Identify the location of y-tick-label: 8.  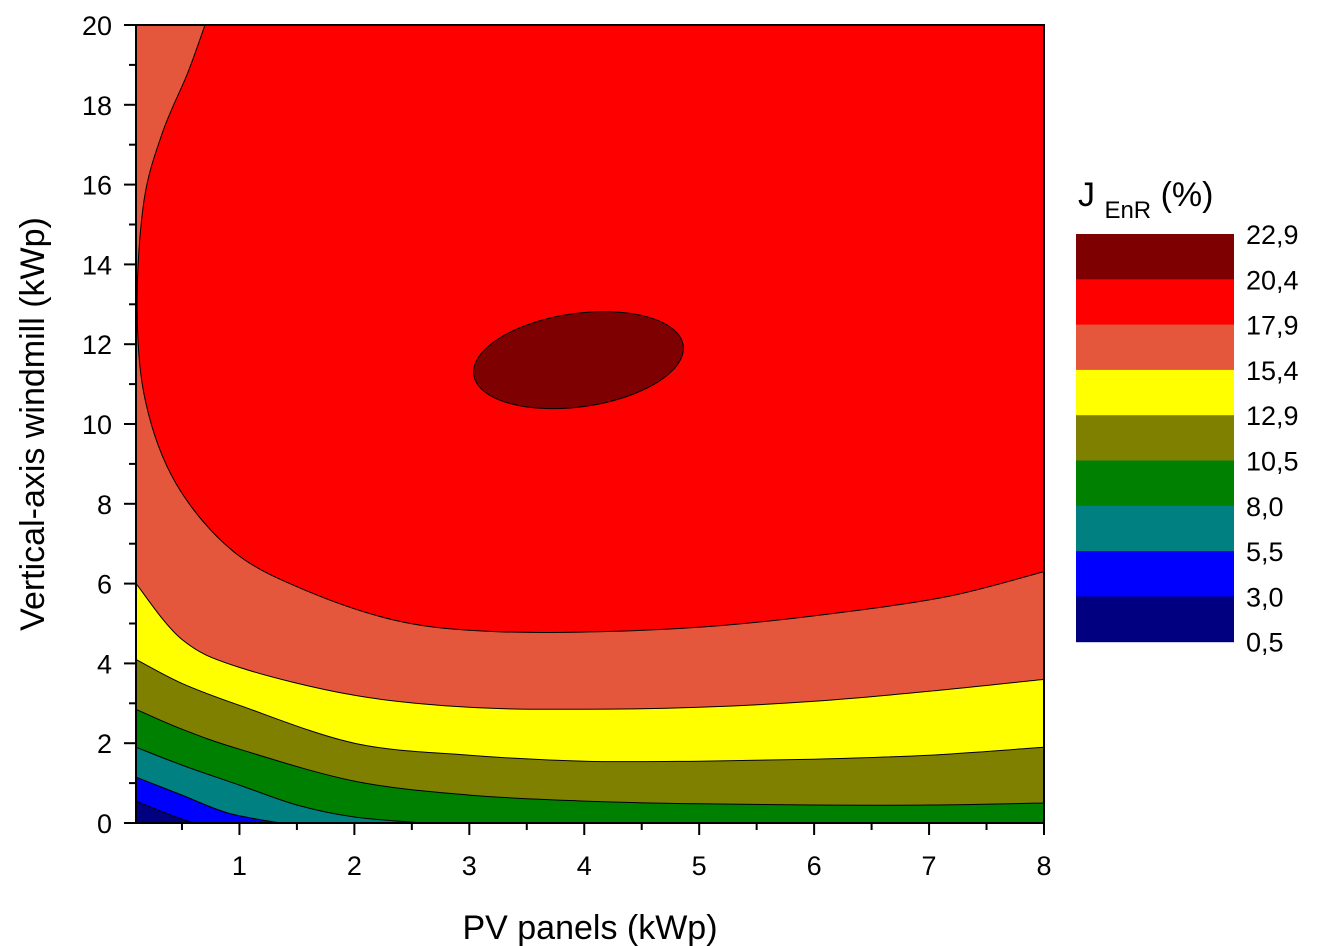
(104, 505).